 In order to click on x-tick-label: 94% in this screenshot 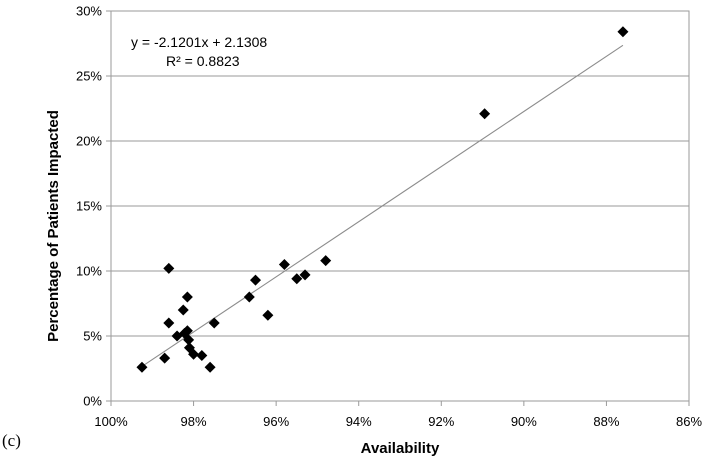, I will do `click(359, 421)`.